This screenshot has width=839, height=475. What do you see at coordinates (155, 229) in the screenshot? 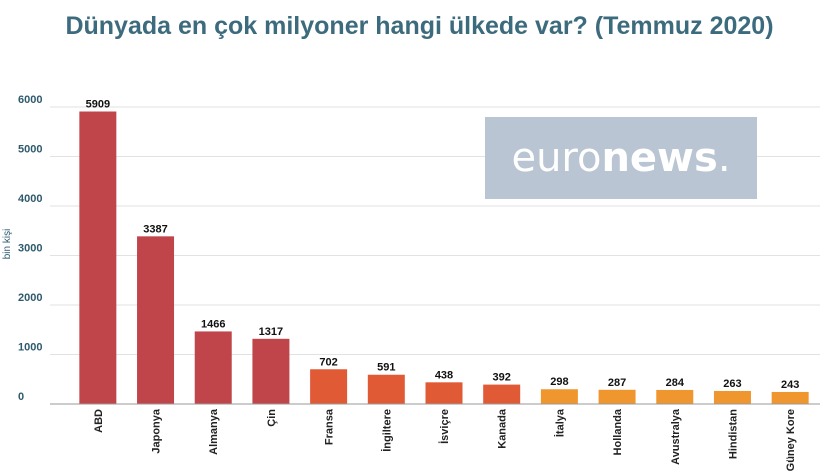
I see `data-label: 3387` at bounding box center [155, 229].